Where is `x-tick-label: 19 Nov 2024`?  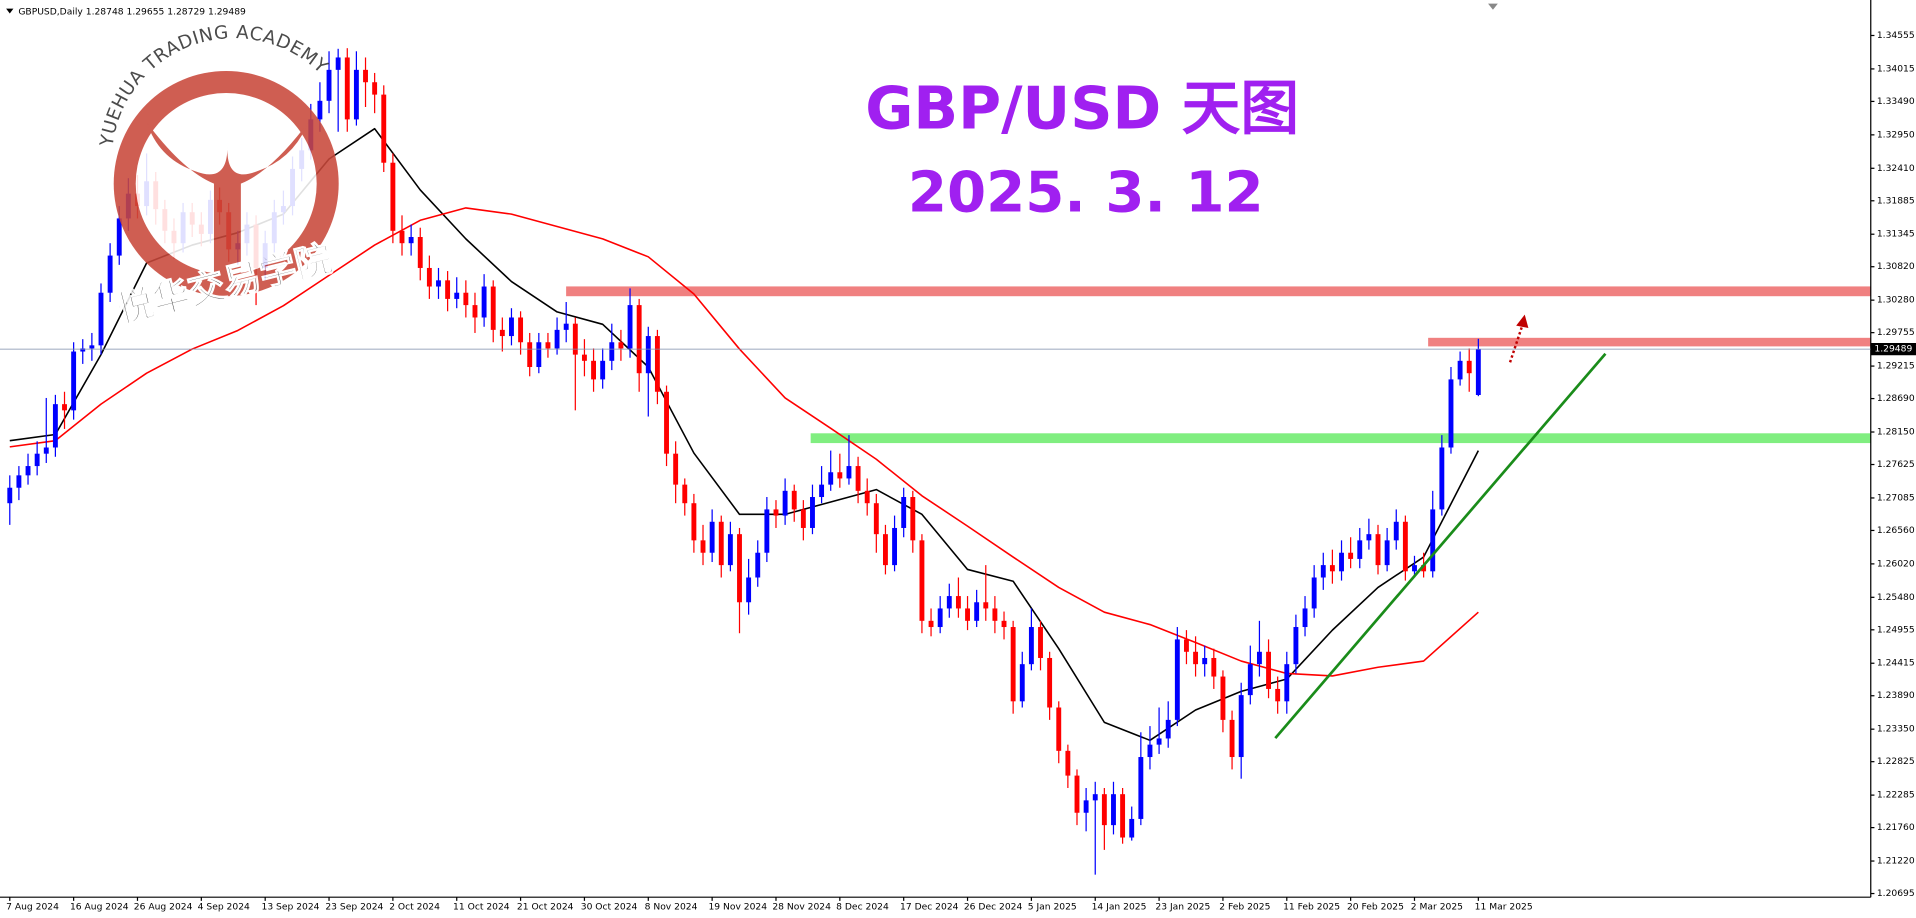
x-tick-label: 19 Nov 2024 is located at coordinates (737, 906).